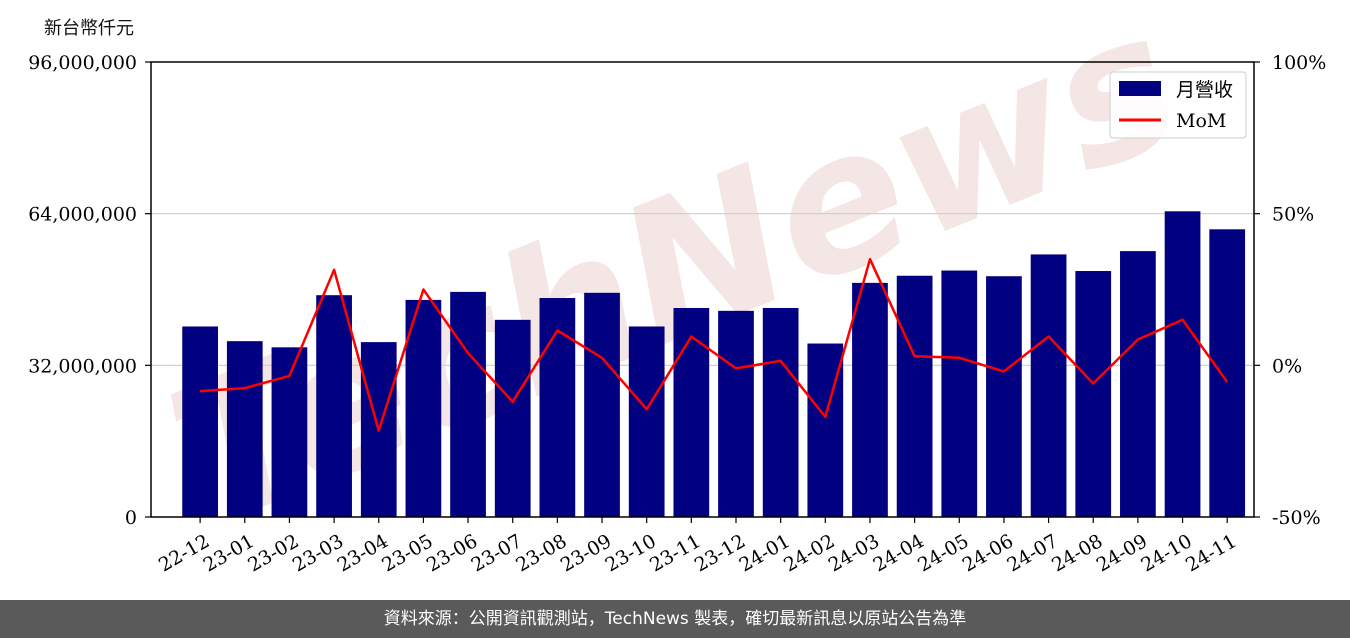 Image resolution: width=1350 pixels, height=638 pixels. I want to click on x-tick-label: 24-02, so click(809, 553).